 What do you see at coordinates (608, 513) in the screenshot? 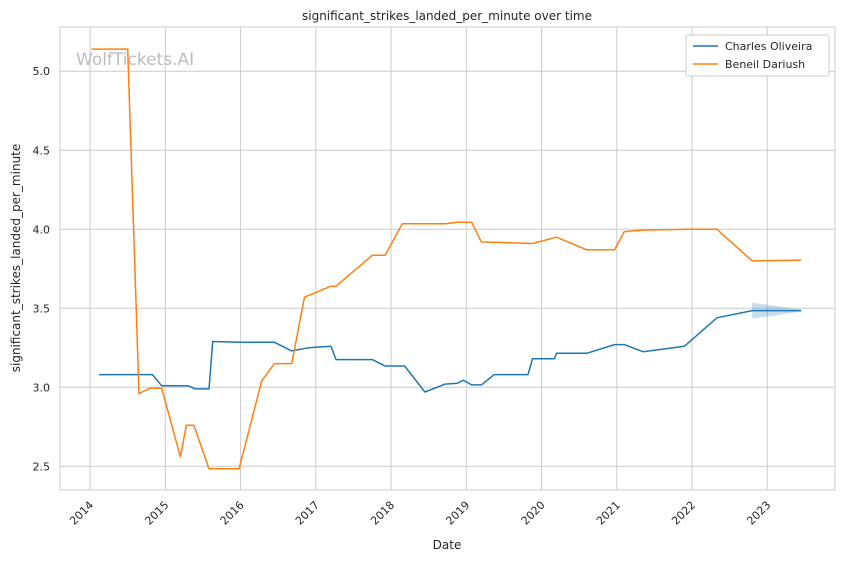
I see `x-tick-label: 2021` at bounding box center [608, 513].